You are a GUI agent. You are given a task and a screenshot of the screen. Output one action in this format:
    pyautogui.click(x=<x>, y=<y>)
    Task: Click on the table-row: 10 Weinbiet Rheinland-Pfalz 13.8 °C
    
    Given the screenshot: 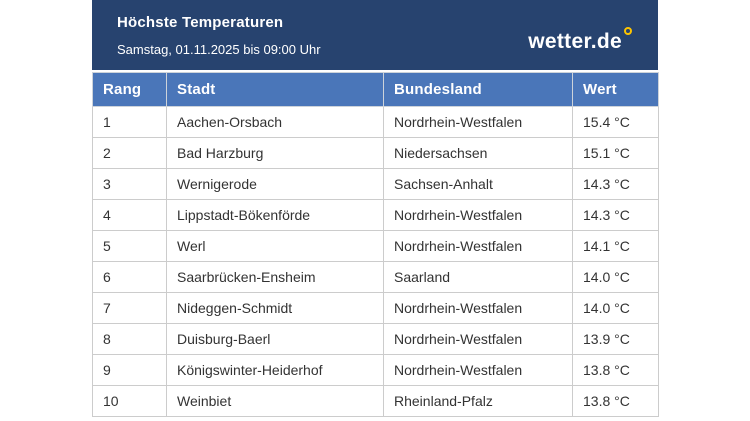 What is the action you would take?
    pyautogui.click(x=375, y=401)
    